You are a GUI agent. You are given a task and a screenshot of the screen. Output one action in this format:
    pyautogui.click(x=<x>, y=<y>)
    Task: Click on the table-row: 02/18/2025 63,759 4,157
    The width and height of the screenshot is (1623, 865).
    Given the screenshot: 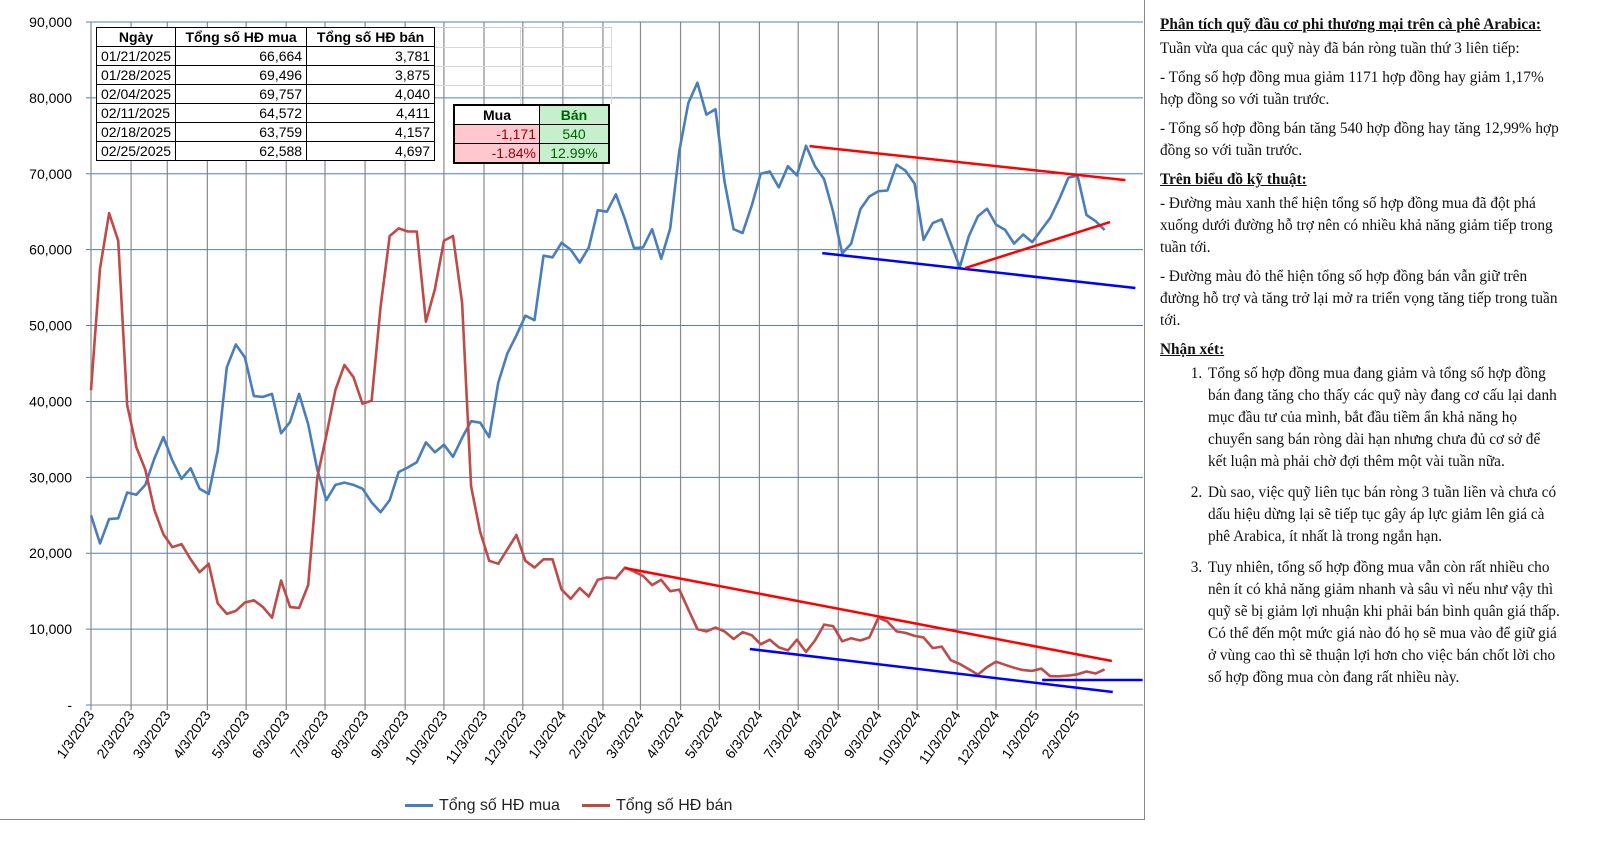 What is the action you would take?
    pyautogui.click(x=265, y=132)
    